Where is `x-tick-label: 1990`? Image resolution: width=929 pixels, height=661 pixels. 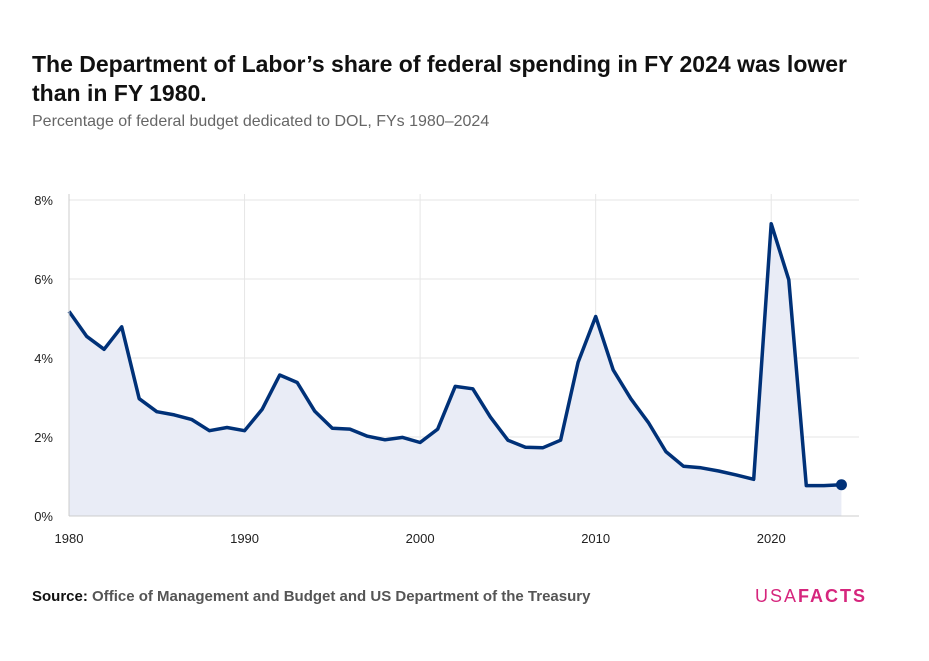 x-tick-label: 1990 is located at coordinates (244, 538).